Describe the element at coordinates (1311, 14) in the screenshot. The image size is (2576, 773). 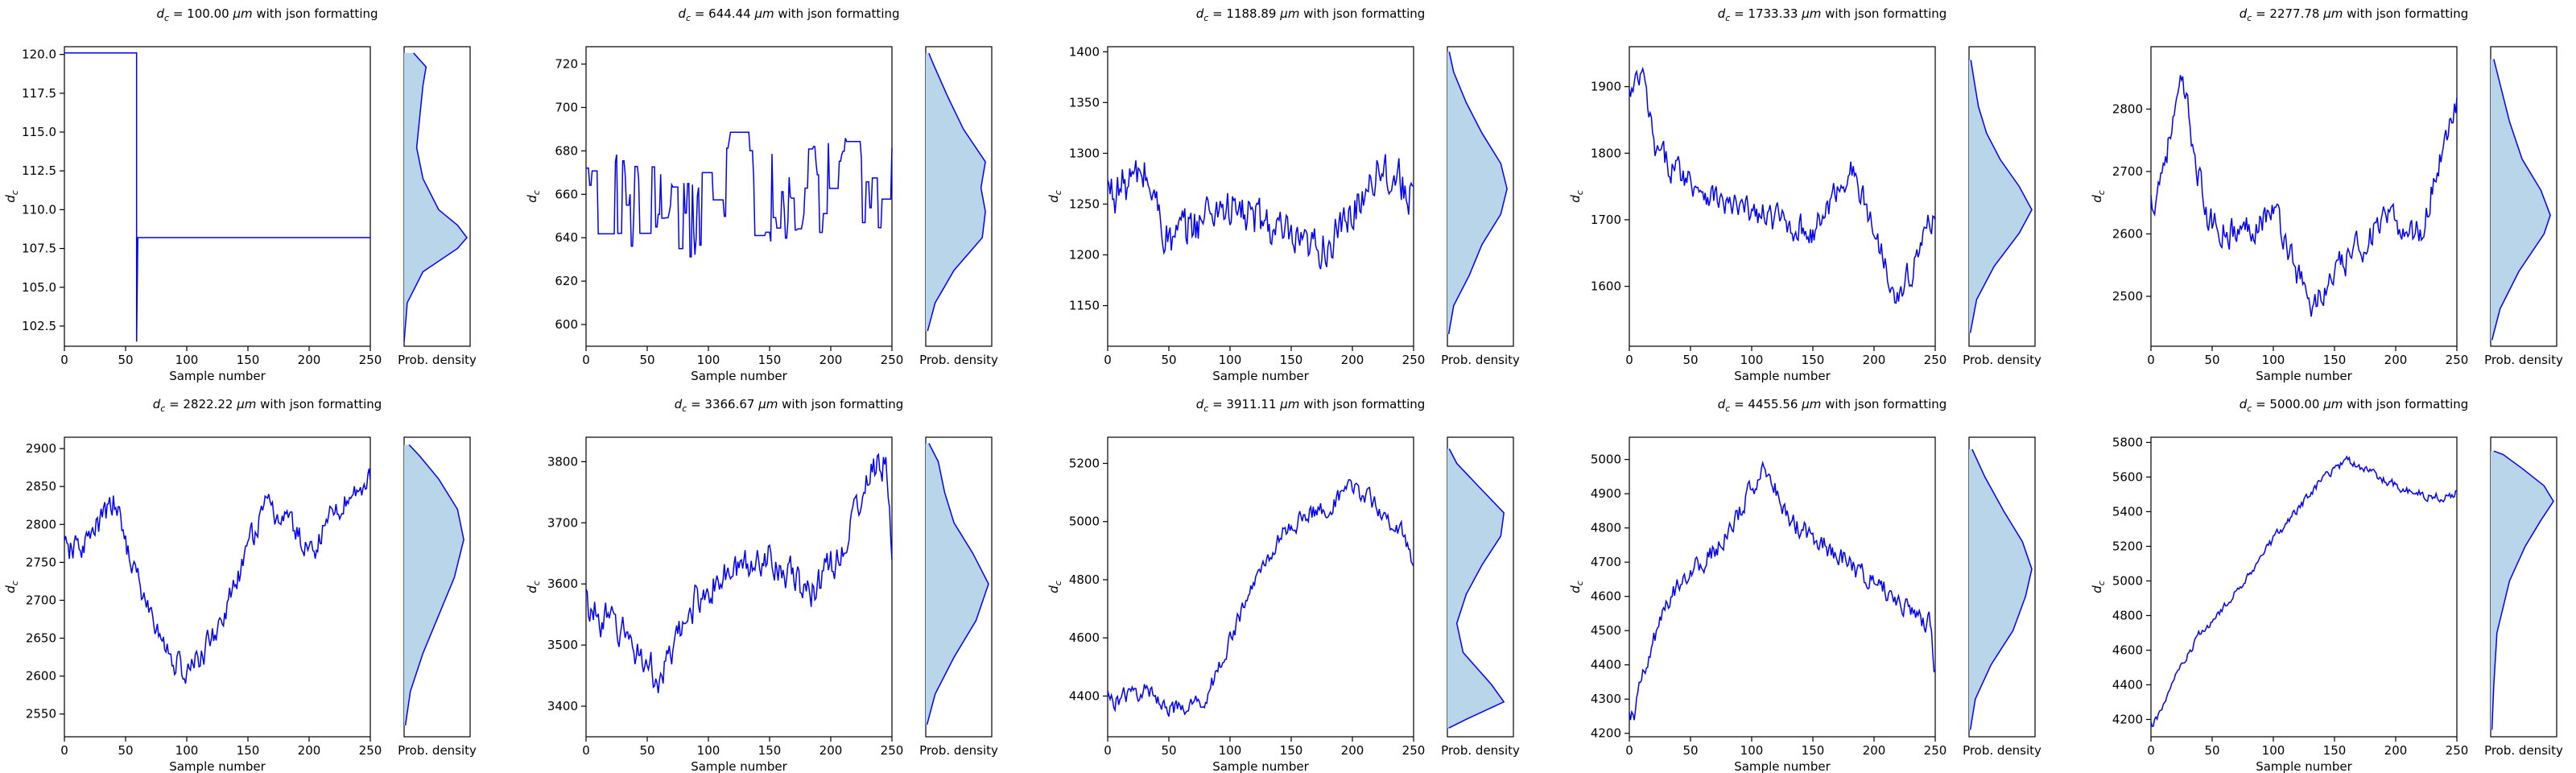
I see `subplot-title: dc = 1188.89 μm with json formatting` at that location.